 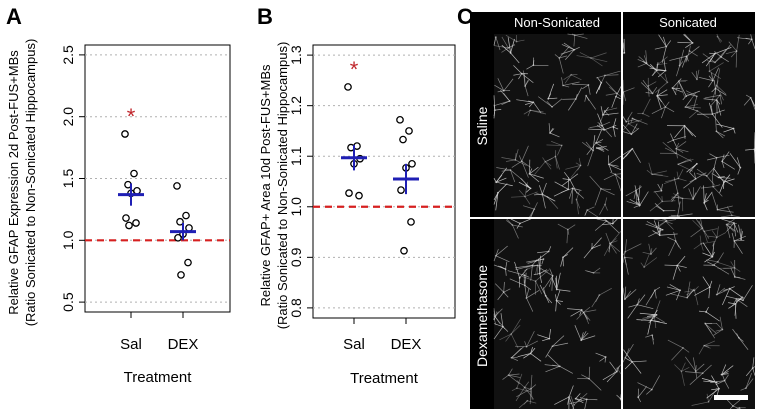 What do you see at coordinates (188, 262) in the screenshot?
I see `data-point` at bounding box center [188, 262].